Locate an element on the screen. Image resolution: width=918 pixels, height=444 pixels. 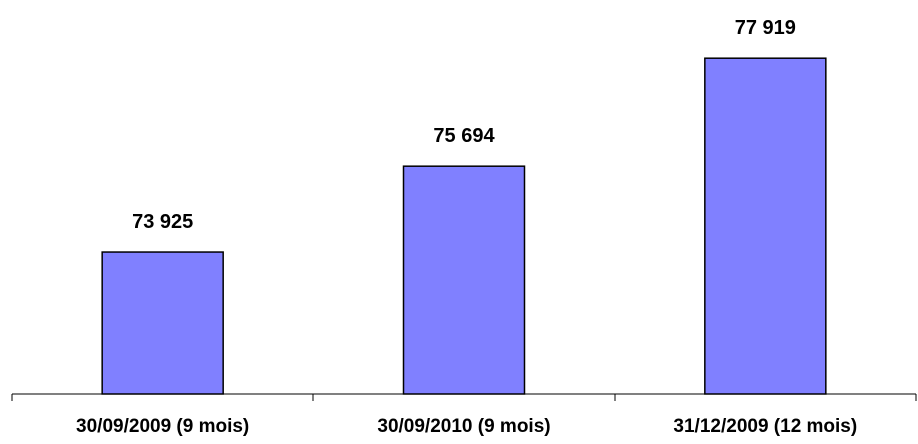
bar-value-label: 77 919 is located at coordinates (765, 28).